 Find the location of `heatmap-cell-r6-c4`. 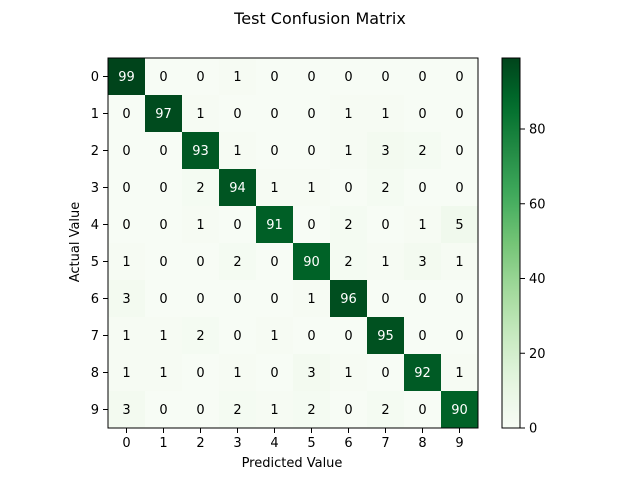

heatmap-cell-r6-c4 is located at coordinates (275, 299).